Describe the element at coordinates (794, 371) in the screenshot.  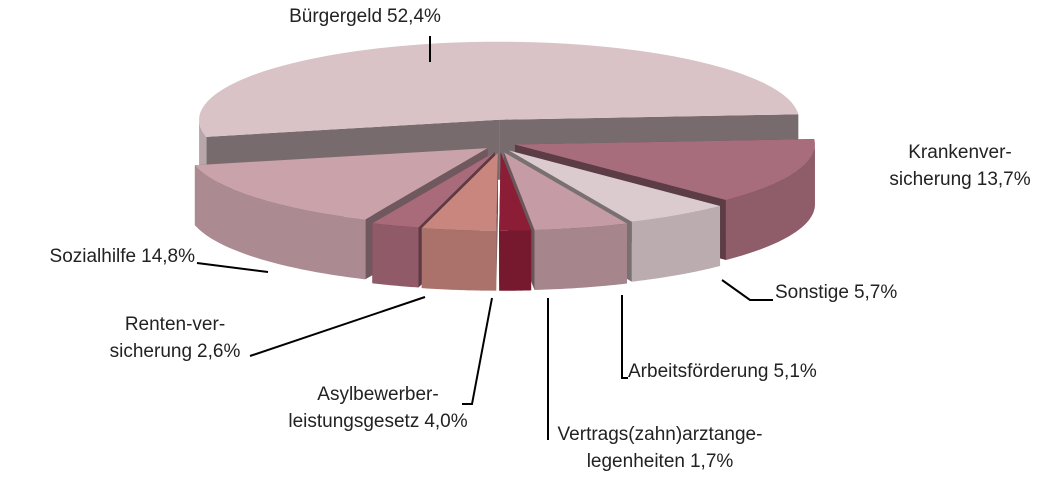
I see `value-label: 5,1%` at that location.